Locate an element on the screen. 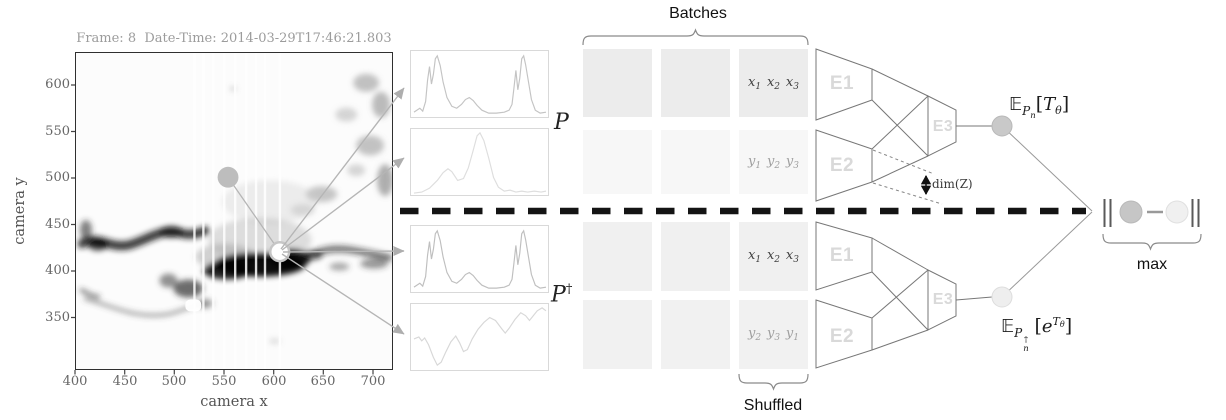 The height and width of the screenshot is (420, 1226). x-tick: 400 is located at coordinates (75, 381).